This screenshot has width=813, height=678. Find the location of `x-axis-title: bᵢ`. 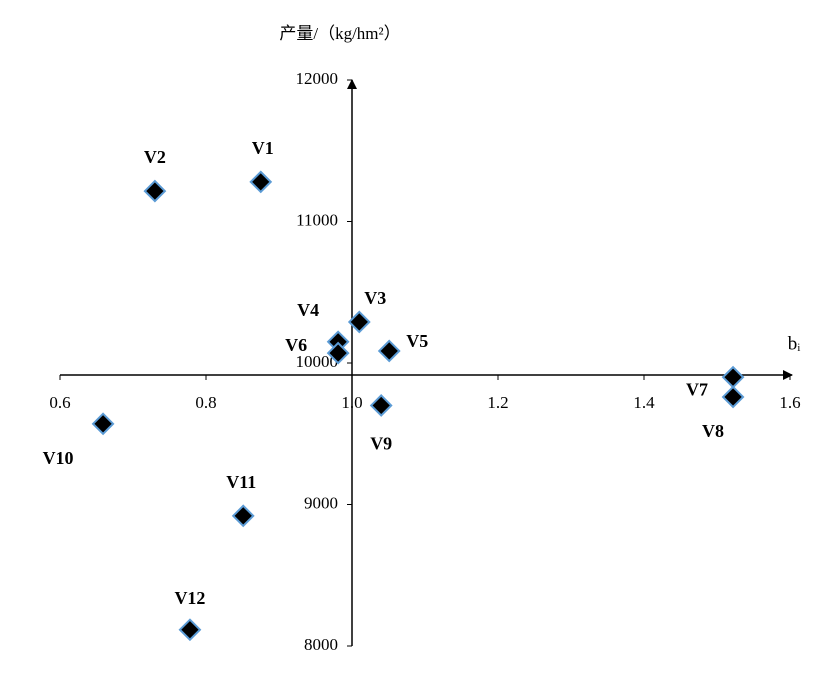

x-axis-title: bᵢ is located at coordinates (794, 343).